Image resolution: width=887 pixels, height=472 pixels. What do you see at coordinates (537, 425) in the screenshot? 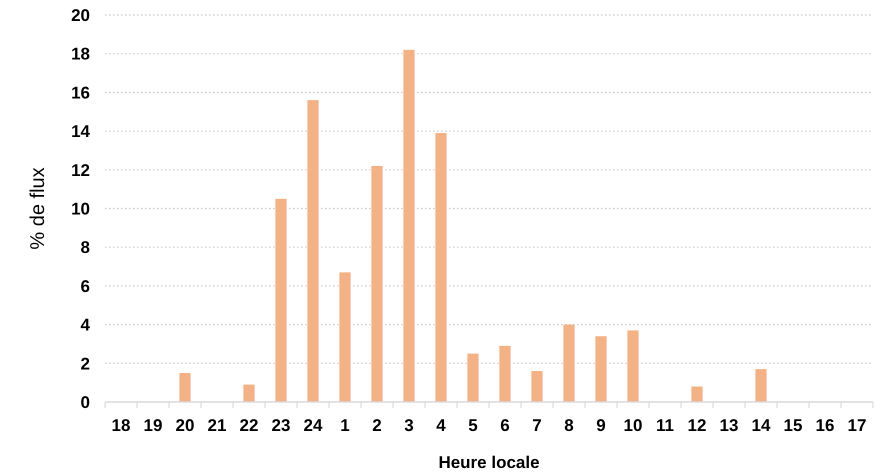
I see `x-tick-label: 7` at bounding box center [537, 425].